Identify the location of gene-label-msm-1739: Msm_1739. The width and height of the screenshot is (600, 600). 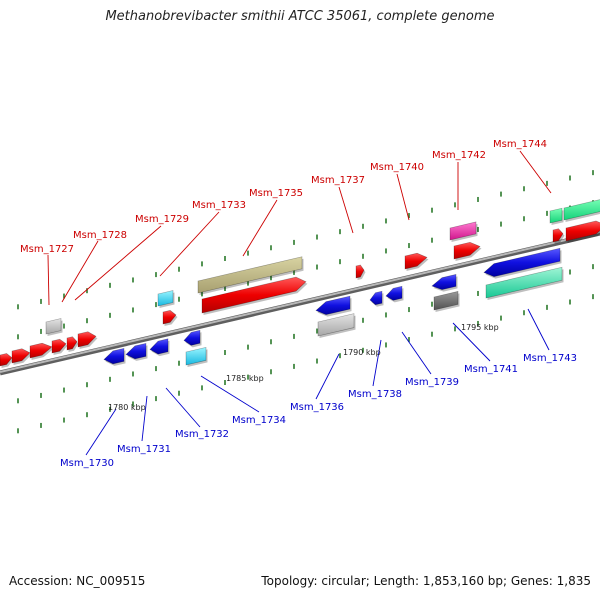
(432, 382).